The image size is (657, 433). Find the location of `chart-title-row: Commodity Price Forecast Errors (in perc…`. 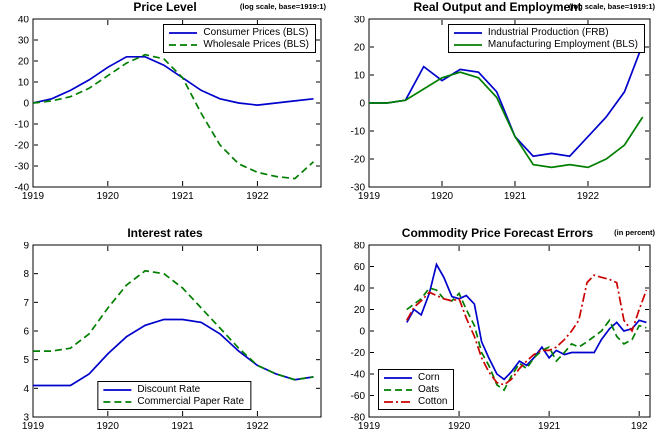

chart-title-row: Commodity Price Forecast Errors (in perc… is located at coordinates (497, 234).